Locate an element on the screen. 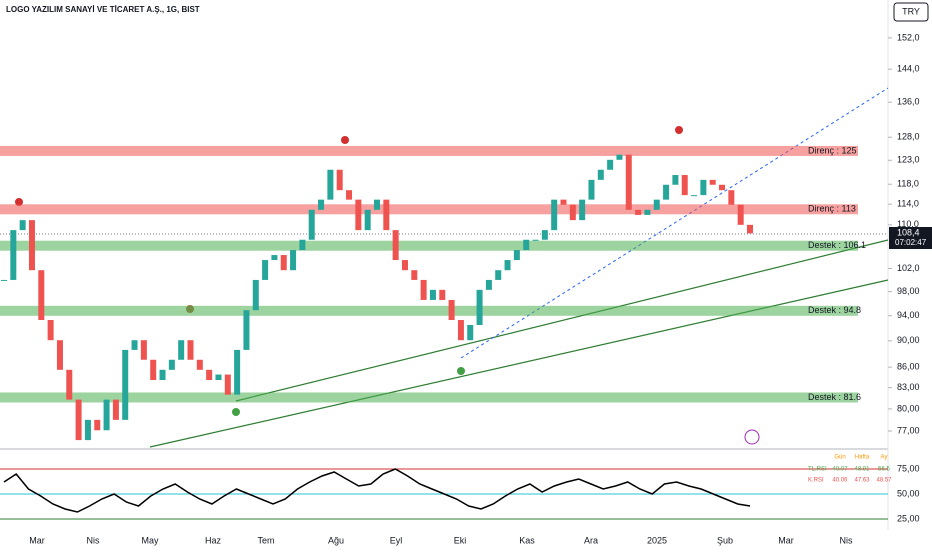 The width and height of the screenshot is (932, 555). table-cell: K.RSI is located at coordinates (816, 481).